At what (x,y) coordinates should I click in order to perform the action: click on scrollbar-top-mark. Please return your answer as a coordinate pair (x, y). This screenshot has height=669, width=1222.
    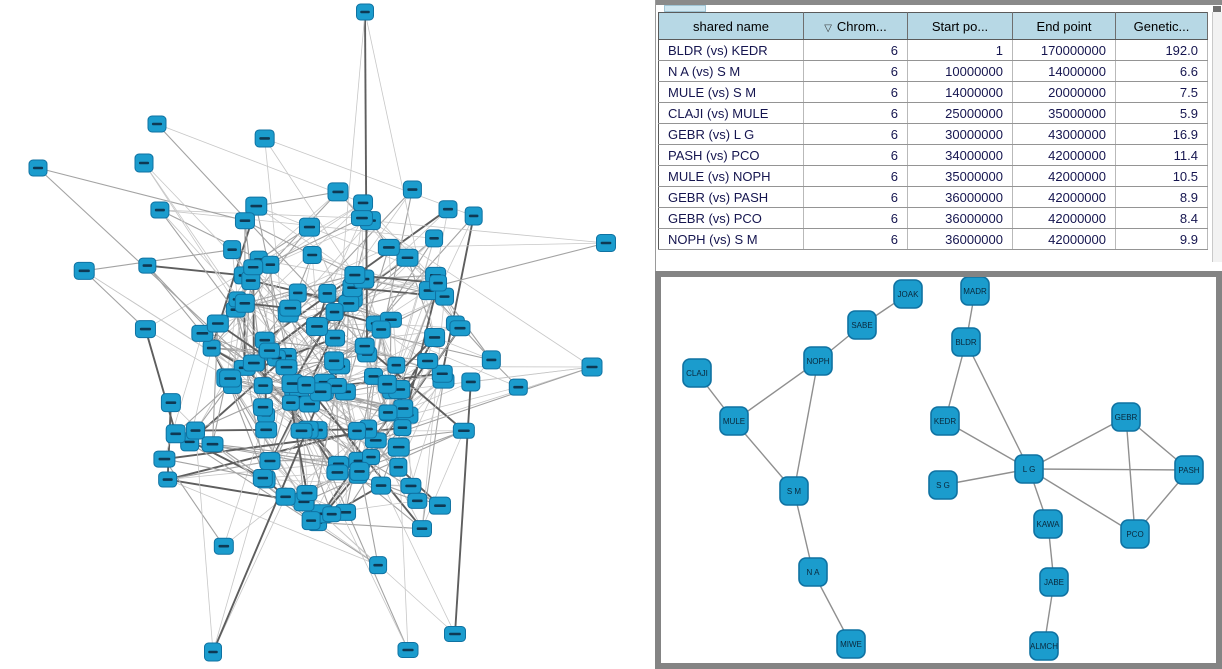
    Looking at the image, I should click on (1217, 9).